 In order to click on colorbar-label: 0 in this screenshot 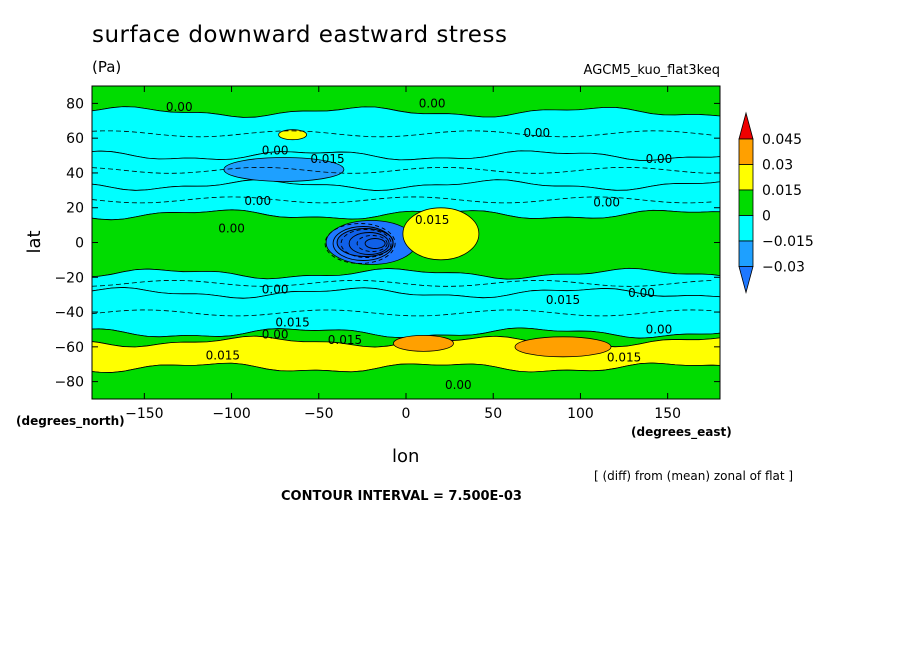, I will do `click(766, 217)`.